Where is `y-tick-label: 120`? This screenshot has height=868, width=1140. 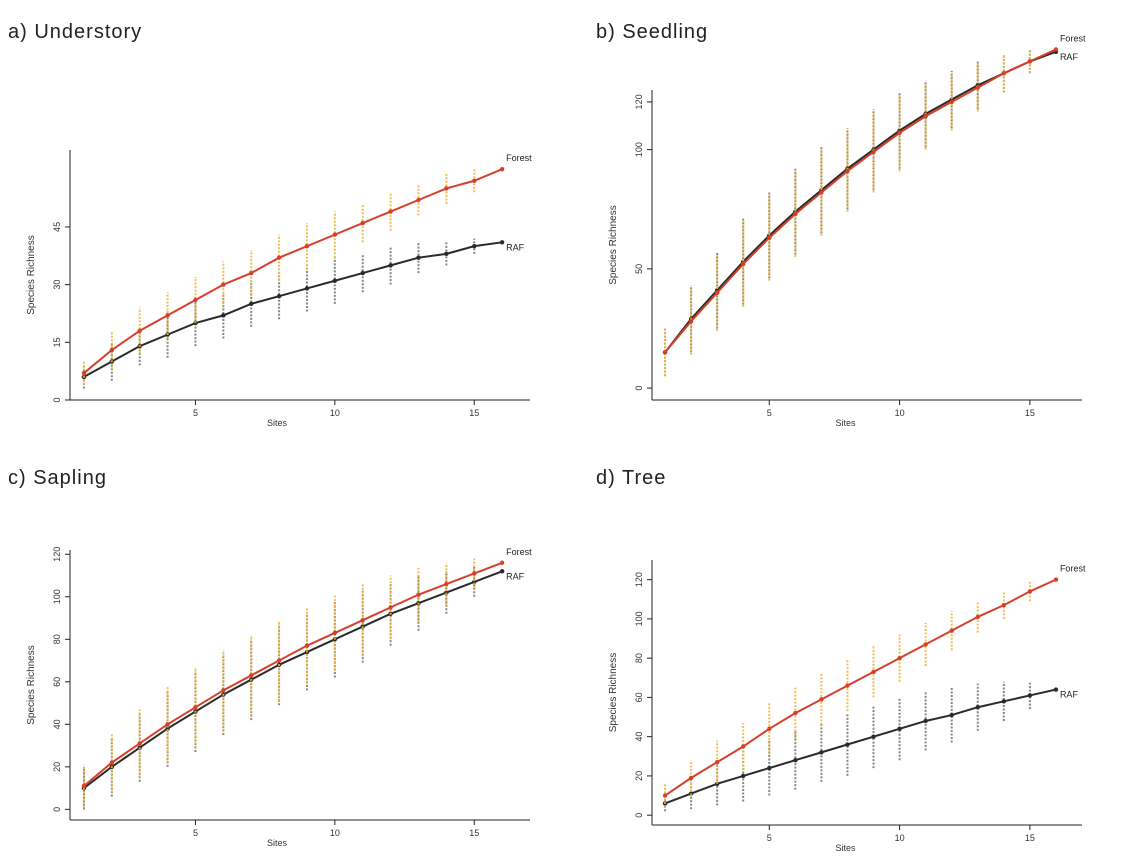
y-tick-label: 120 is located at coordinates (57, 554).